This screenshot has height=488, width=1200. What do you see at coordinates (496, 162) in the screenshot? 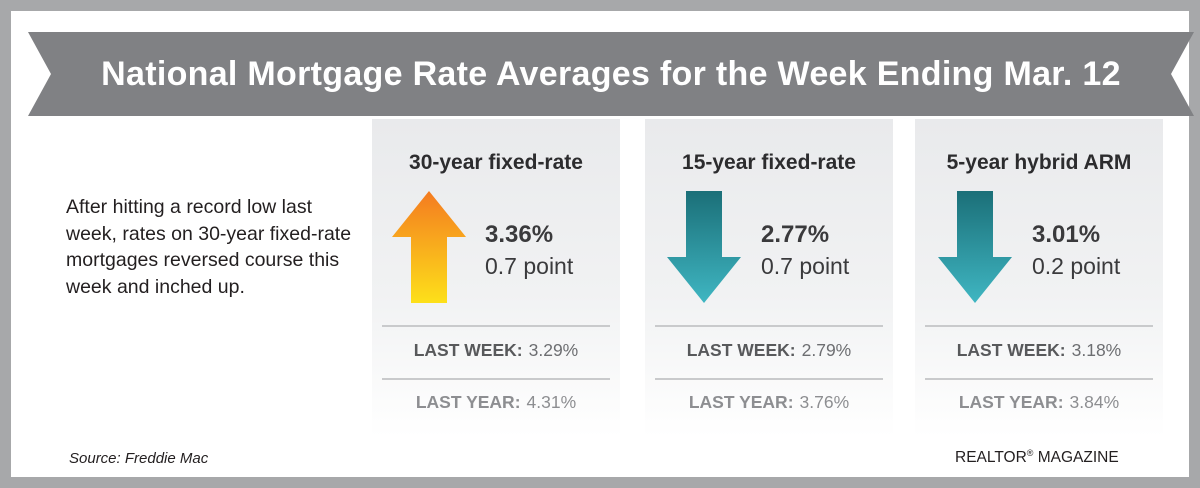
I see `rate-panel-title: 30-year fixed-rate` at bounding box center [496, 162].